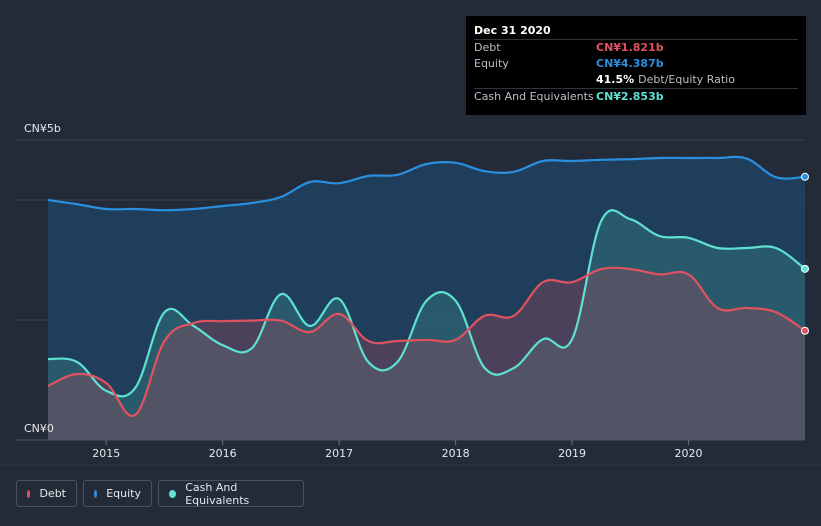 This screenshot has width=821, height=526. I want to click on tooltip-ratio-row: 41.5% Debt/Equity Ratio, so click(636, 80).